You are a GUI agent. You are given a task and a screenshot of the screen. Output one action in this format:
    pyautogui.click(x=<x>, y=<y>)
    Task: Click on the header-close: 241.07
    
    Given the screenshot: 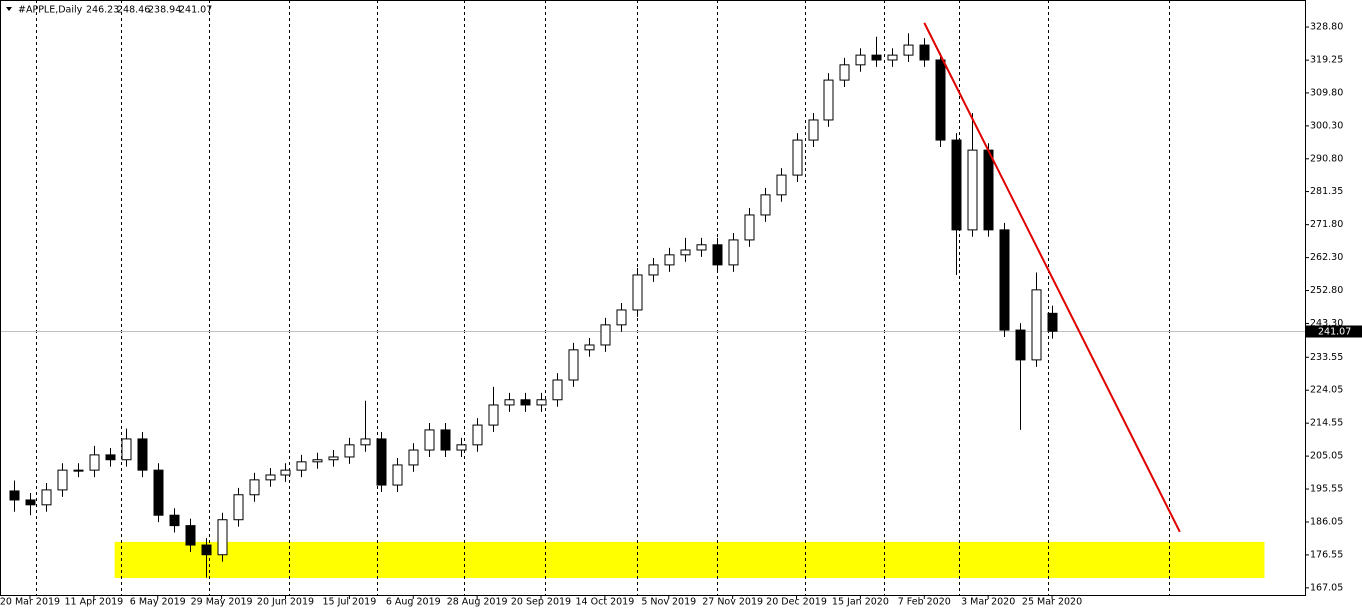 What is the action you would take?
    pyautogui.click(x=195, y=10)
    